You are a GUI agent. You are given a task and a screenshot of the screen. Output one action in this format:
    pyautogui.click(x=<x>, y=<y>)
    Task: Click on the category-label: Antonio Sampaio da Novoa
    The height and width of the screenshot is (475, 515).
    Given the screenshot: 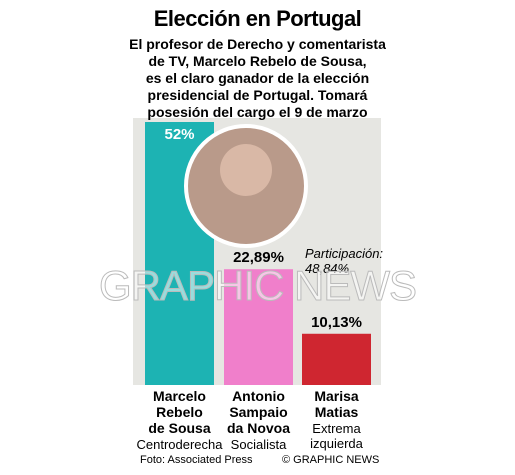 What is the action you would take?
    pyautogui.click(x=258, y=412)
    